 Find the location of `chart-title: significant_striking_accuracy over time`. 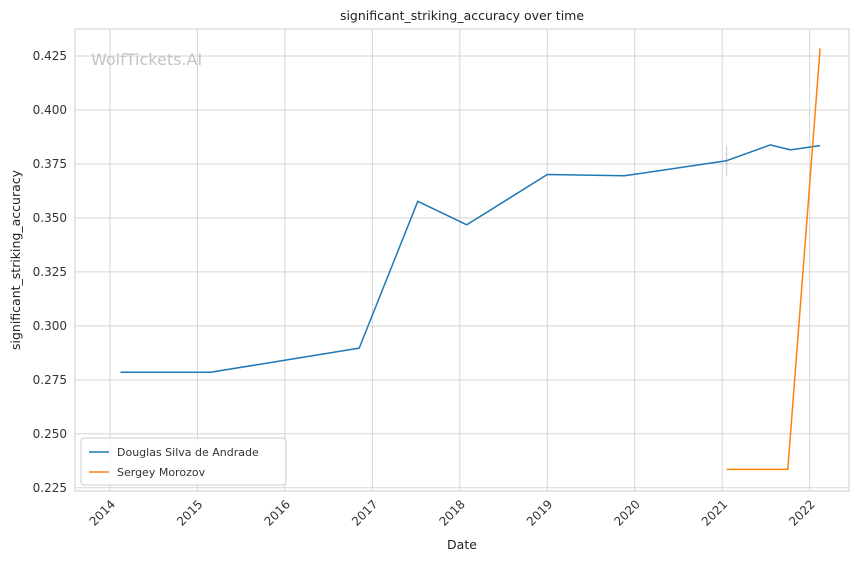

chart-title: significant_striking_accuracy over time is located at coordinates (462, 15).